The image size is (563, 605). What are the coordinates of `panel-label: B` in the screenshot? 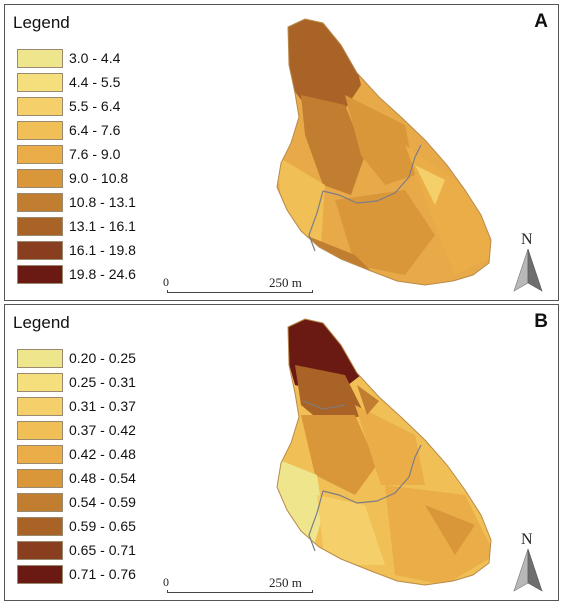 It's located at (541, 321).